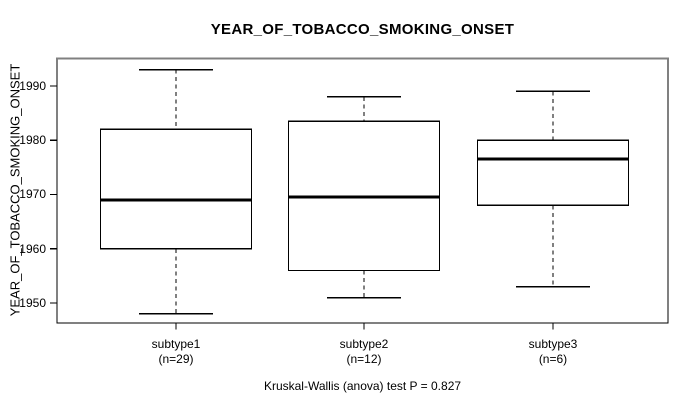 The height and width of the screenshot is (400, 700). Describe the element at coordinates (364, 359) in the screenshot. I see `group-n: (n=12)` at that location.